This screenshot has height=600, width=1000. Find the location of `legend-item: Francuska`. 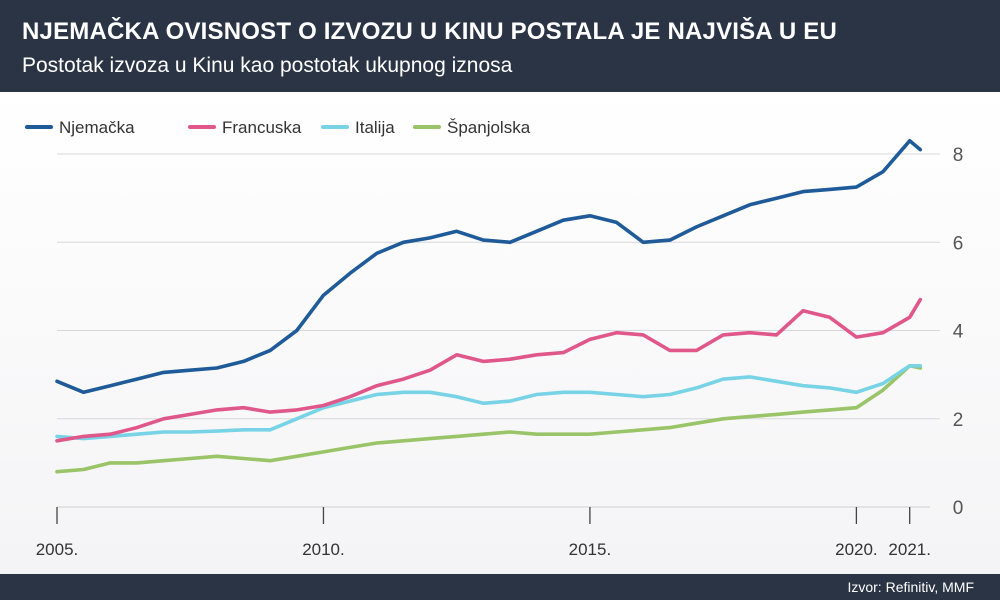

legend-item: Francuska is located at coordinates (245, 127).